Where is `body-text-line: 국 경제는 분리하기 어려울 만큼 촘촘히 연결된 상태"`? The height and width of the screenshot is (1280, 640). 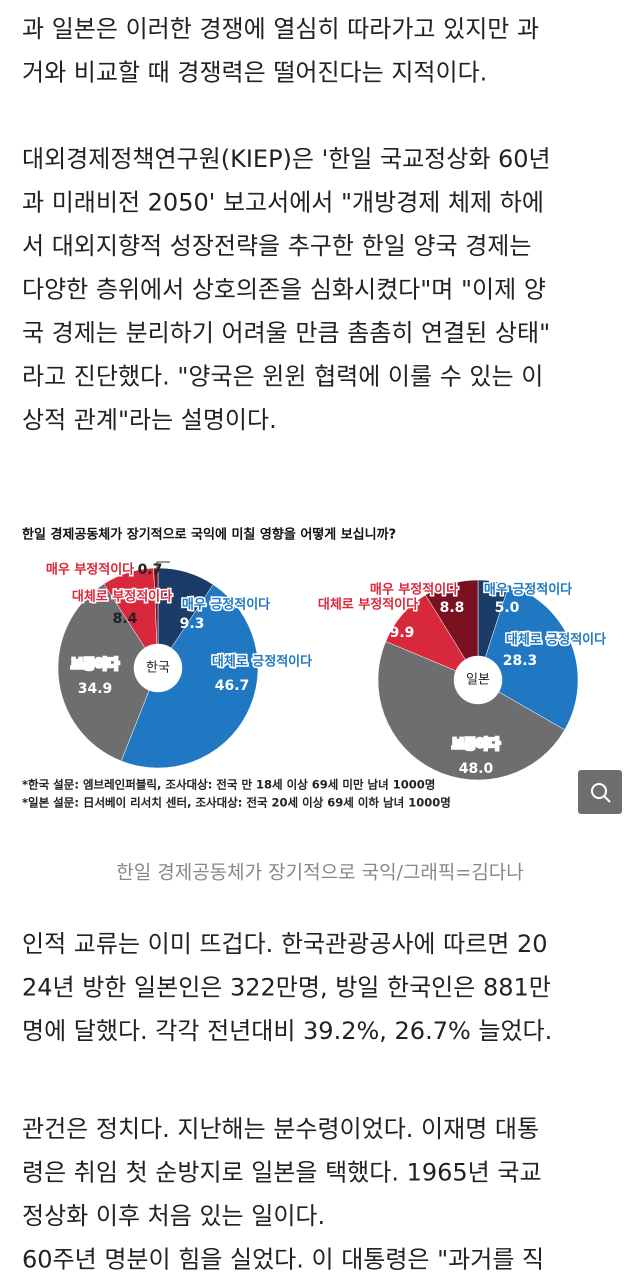
body-text-line: 국 경제는 분리하기 어려울 만큼 촘촘히 연결된 상태" is located at coordinates (286, 333).